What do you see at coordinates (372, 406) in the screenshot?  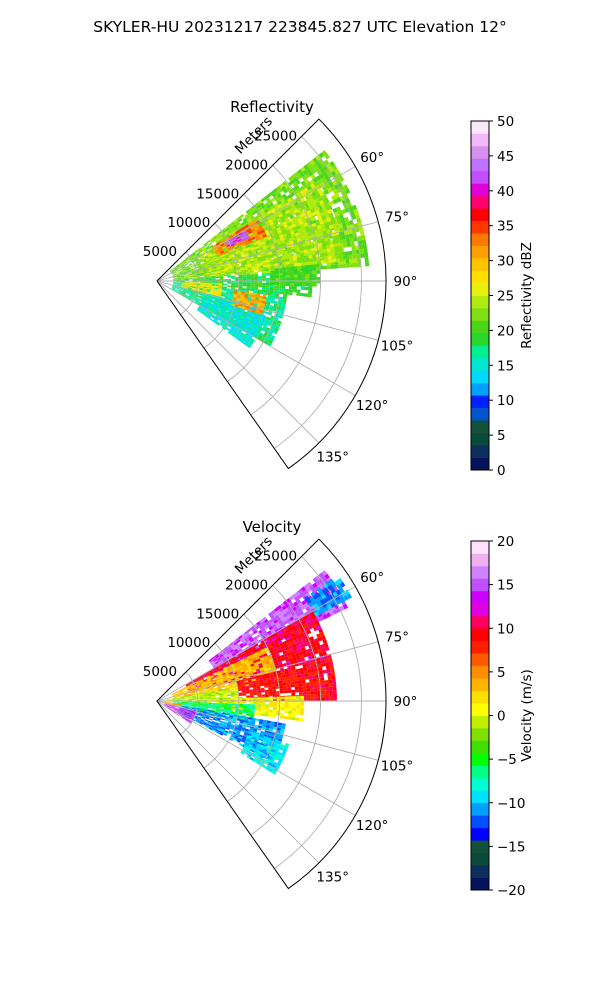 I see `azimuth-tick-label: 120°` at bounding box center [372, 406].